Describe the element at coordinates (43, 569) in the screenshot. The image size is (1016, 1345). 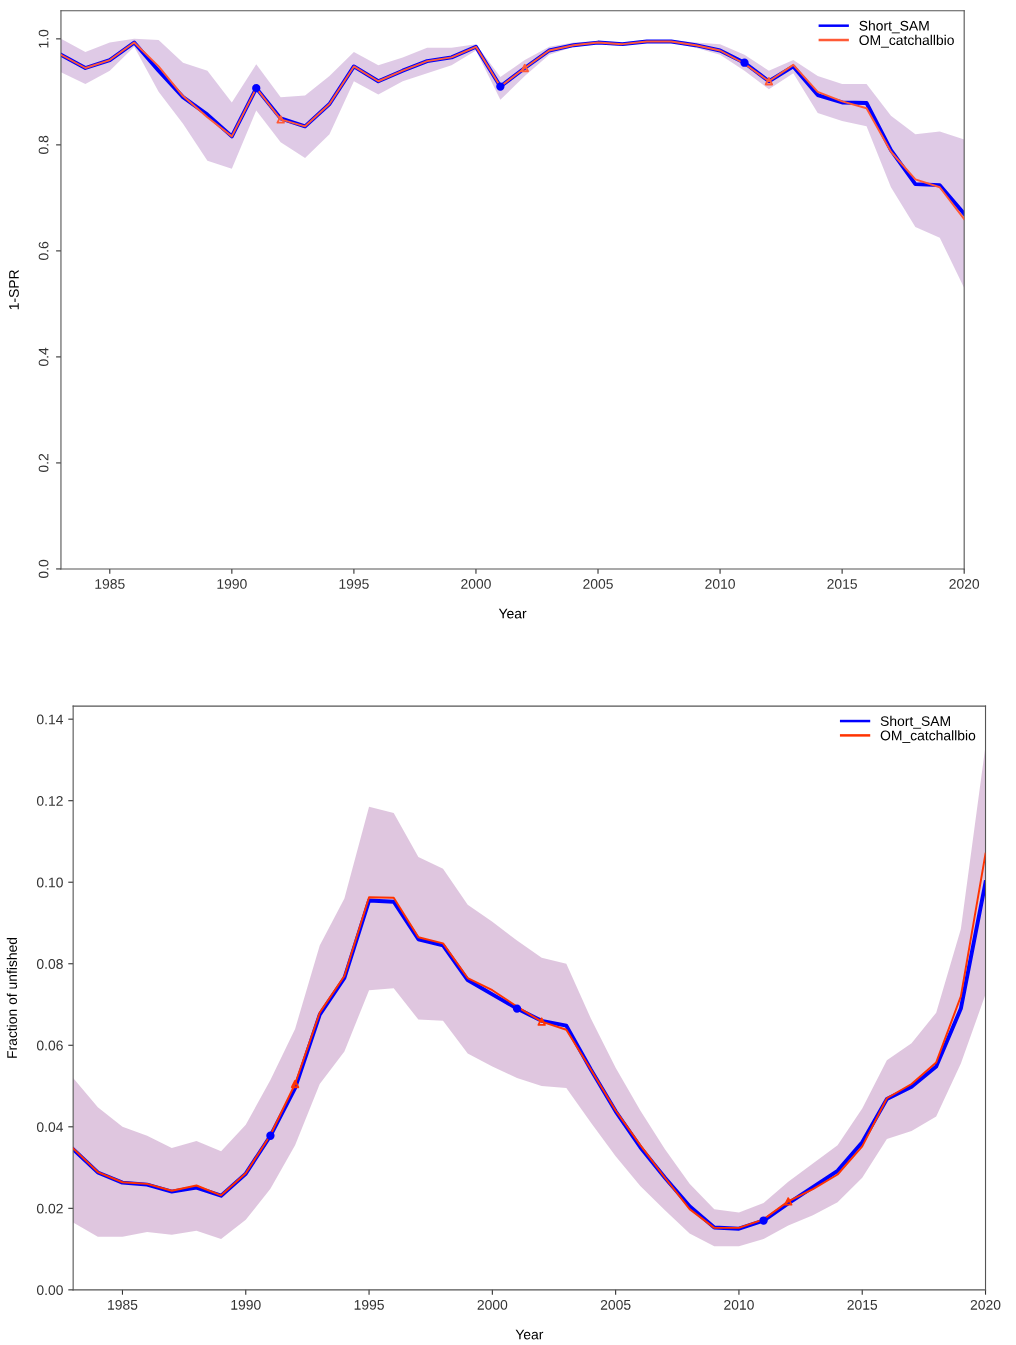
I see `y-tick-label: 0.0` at that location.